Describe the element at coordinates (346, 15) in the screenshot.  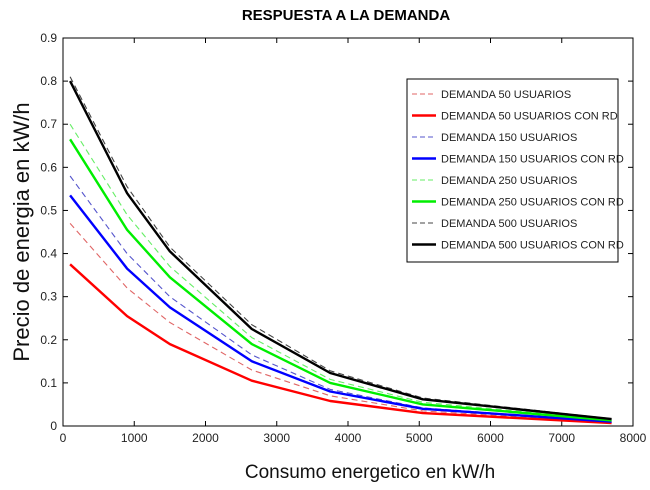
I see `chart-title: RESPUESTA A LA DEMANDA` at that location.